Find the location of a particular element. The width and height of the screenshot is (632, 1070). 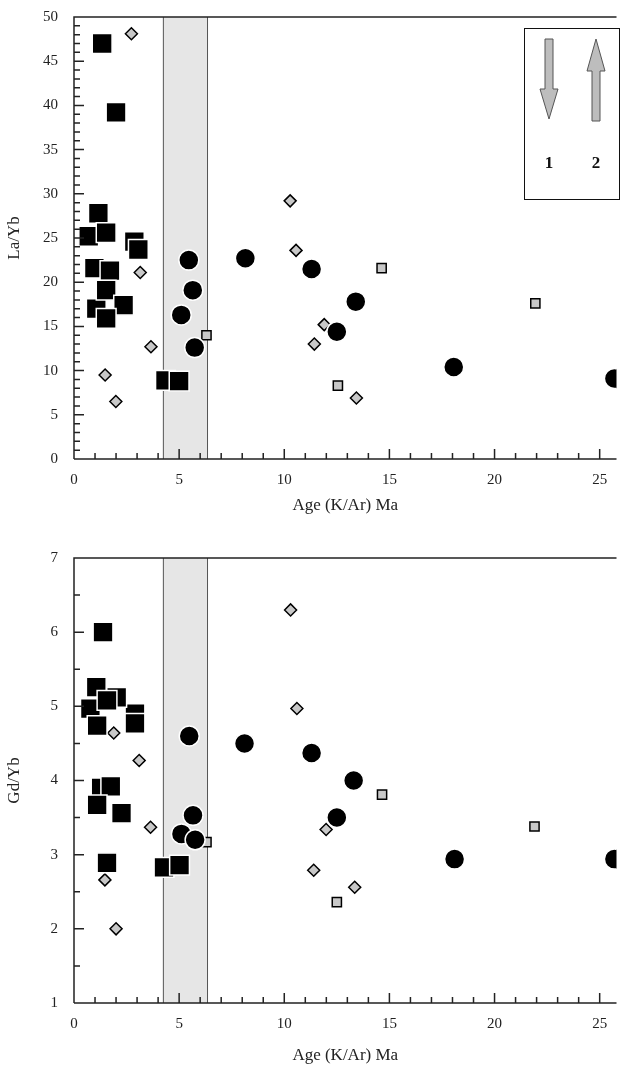

arrow-key-box: 1 2 is located at coordinates (572, 114).